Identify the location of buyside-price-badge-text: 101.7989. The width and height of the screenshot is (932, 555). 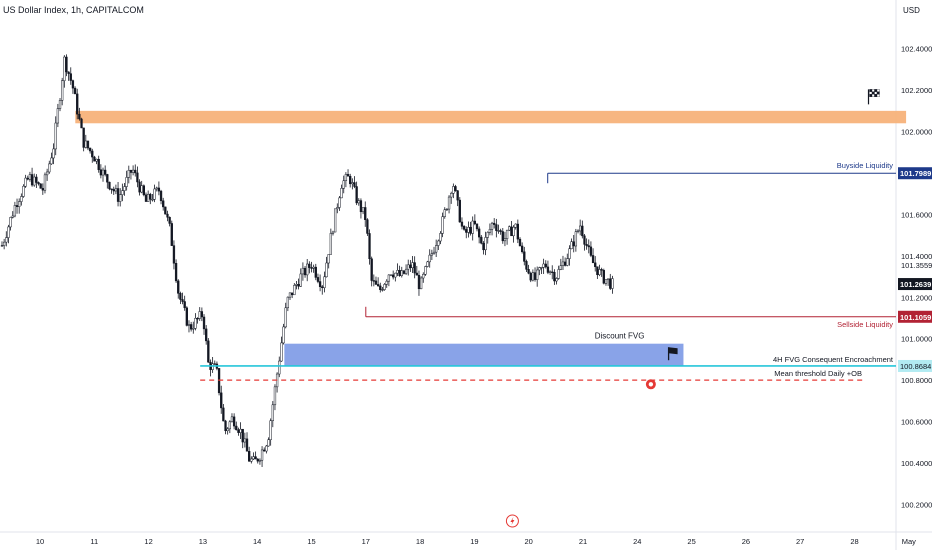
(915, 173).